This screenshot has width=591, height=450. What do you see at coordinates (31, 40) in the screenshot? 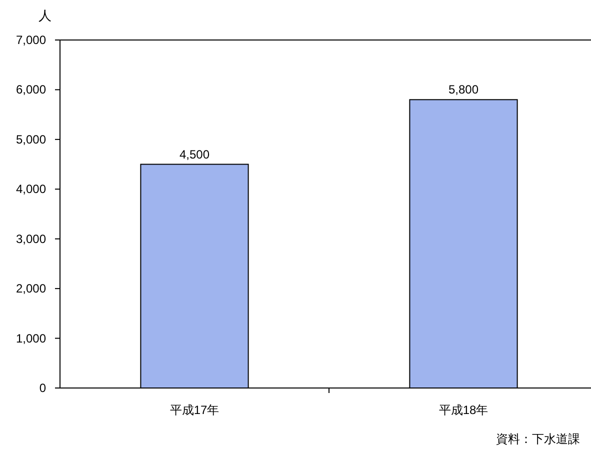
I see `ytick: 7,000` at bounding box center [31, 40].